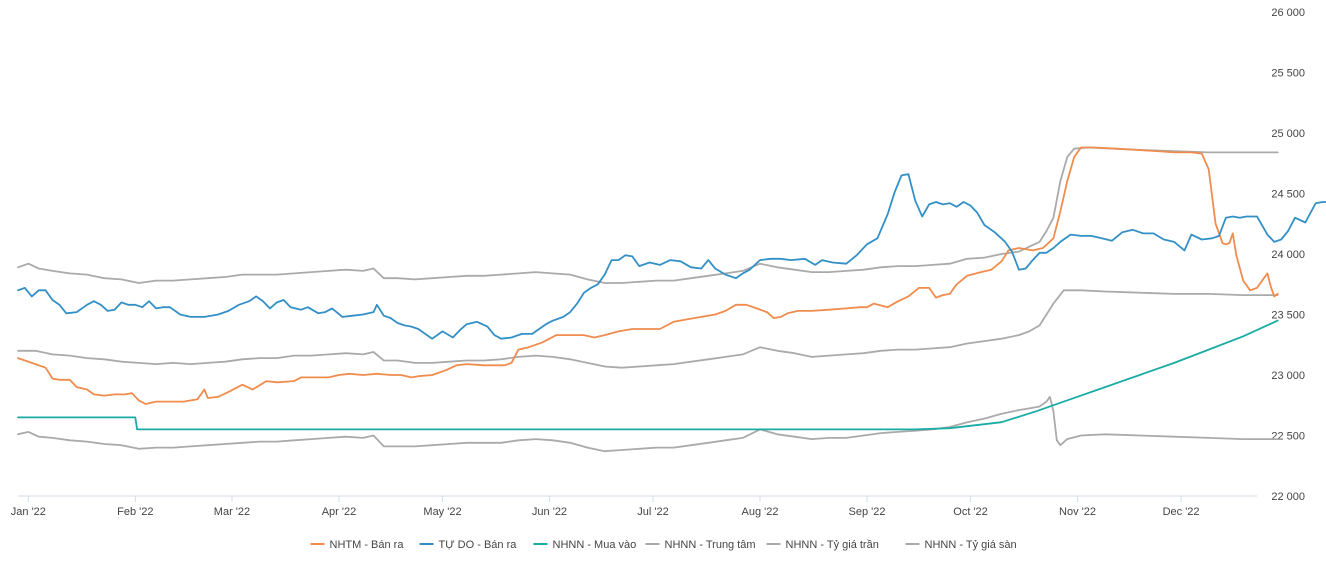  What do you see at coordinates (1288, 376) in the screenshot?
I see `y-tick-label: 23 000` at bounding box center [1288, 376].